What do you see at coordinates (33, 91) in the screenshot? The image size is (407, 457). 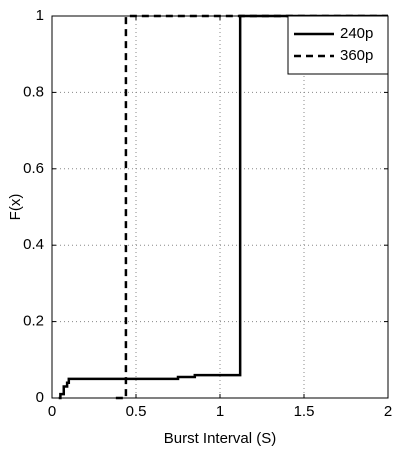 I see `y-tick-label: 0.8` at bounding box center [33, 91].